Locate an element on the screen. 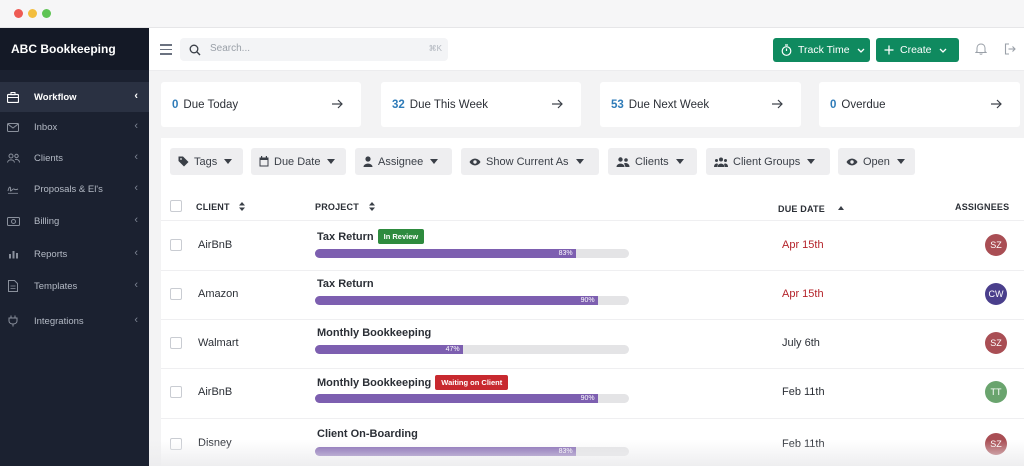  summary-card-due-this-week: 32 Due This Week is located at coordinates (481, 104).